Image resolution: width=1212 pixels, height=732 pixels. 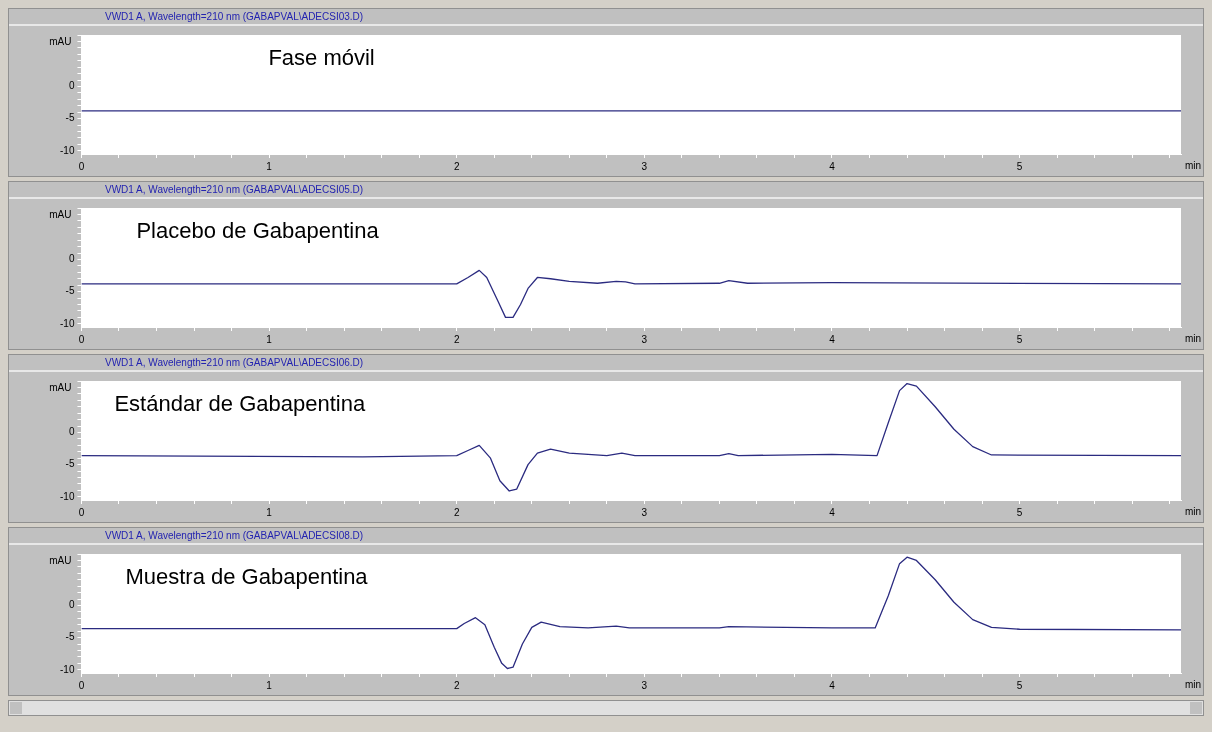 What do you see at coordinates (606, 536) in the screenshot?
I see `chart-title: VWD1 A, Wavelength=210 nm (GABAPVAL\ADECSI08.D)` at bounding box center [606, 536].